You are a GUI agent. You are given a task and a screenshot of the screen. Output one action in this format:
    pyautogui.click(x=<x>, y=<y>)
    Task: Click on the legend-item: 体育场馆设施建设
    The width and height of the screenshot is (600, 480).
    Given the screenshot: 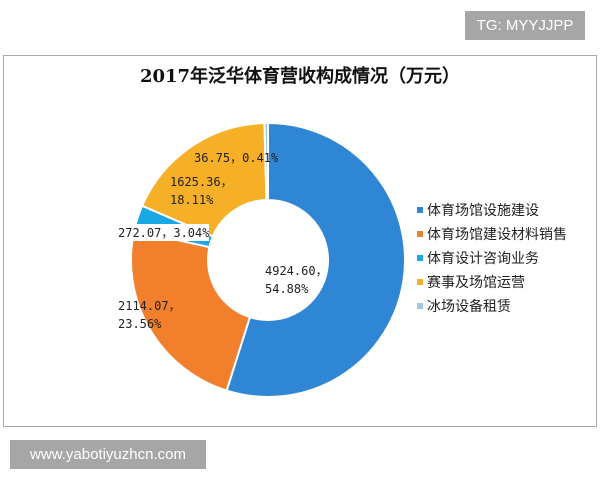 What is the action you would take?
    pyautogui.click(x=492, y=210)
    